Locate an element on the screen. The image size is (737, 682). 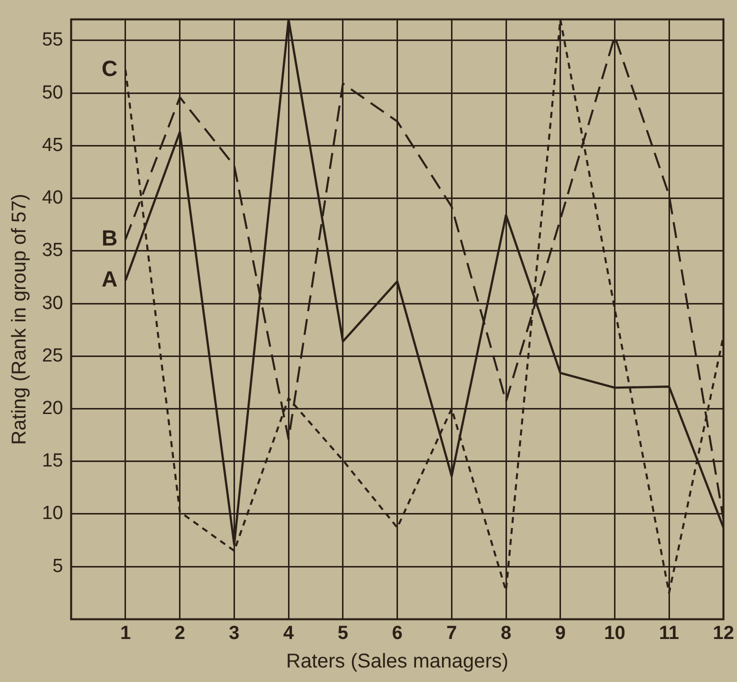
x-tick-label: 7 is located at coordinates (451, 633).